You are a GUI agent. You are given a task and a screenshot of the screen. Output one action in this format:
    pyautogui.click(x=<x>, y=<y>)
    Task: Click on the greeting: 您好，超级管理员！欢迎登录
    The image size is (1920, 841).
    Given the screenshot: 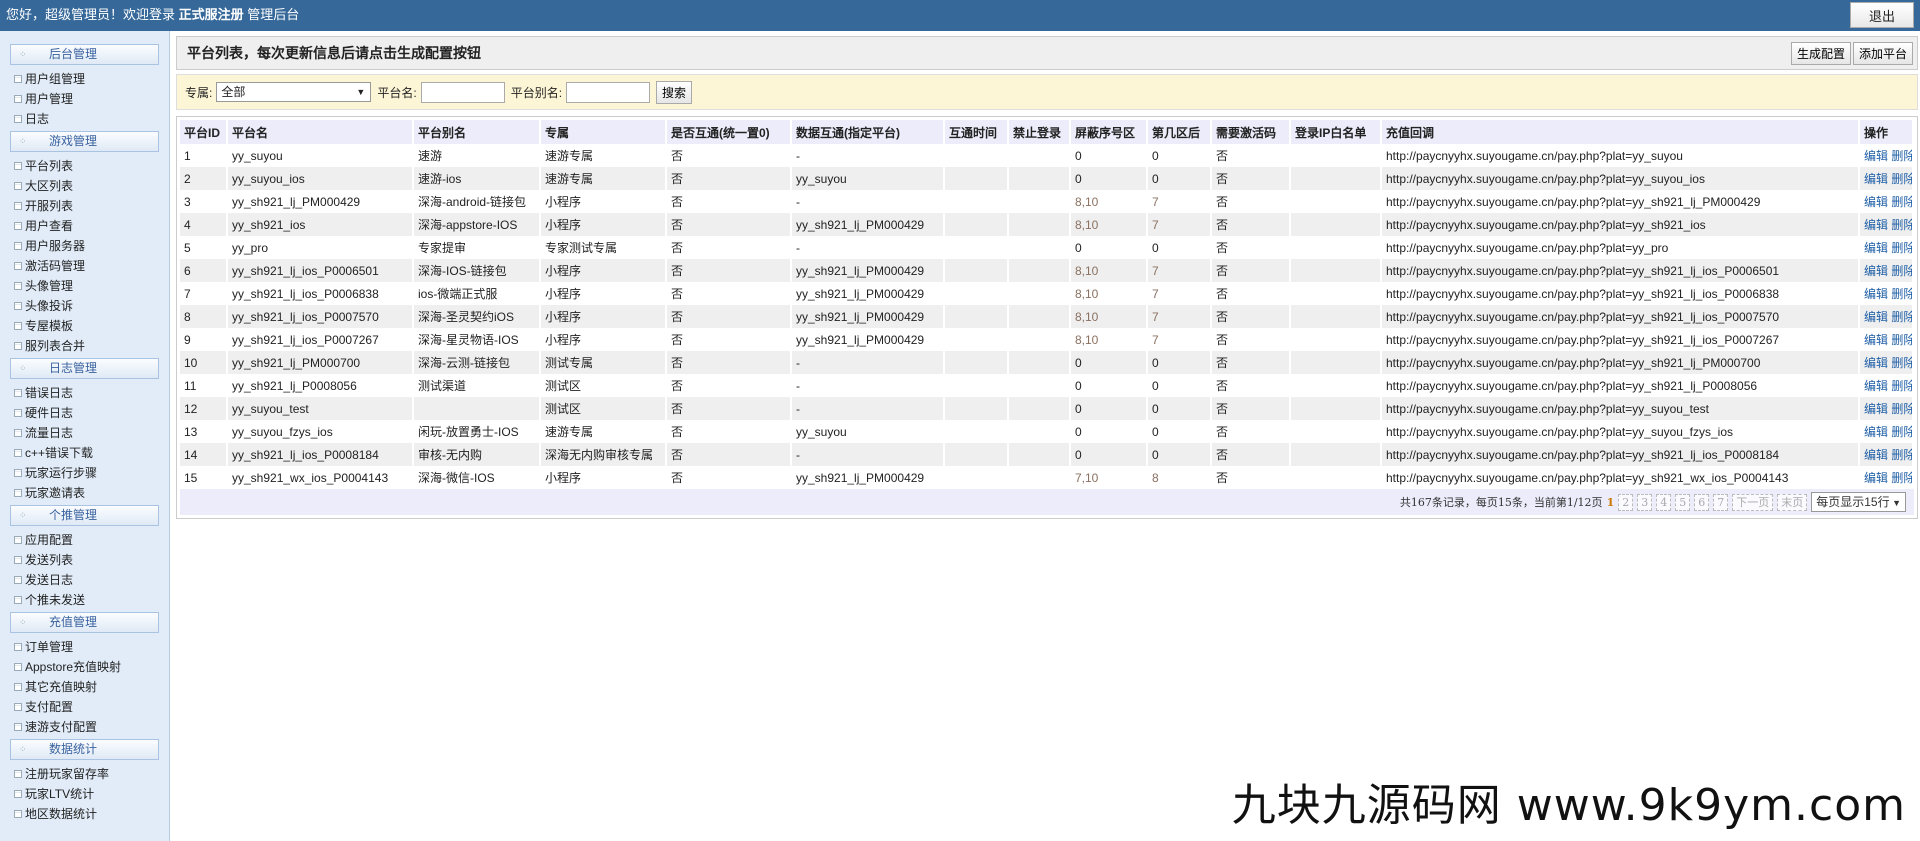 What is the action you would take?
    pyautogui.click(x=91, y=14)
    